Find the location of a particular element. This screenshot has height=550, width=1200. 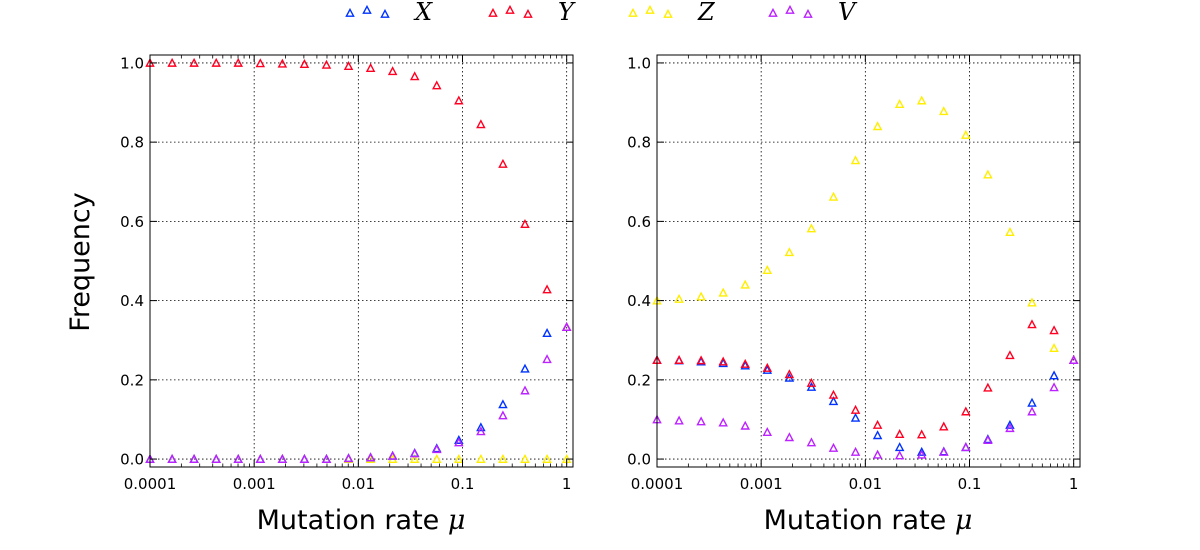

y-tick-label: 0.2 is located at coordinates (132, 380).